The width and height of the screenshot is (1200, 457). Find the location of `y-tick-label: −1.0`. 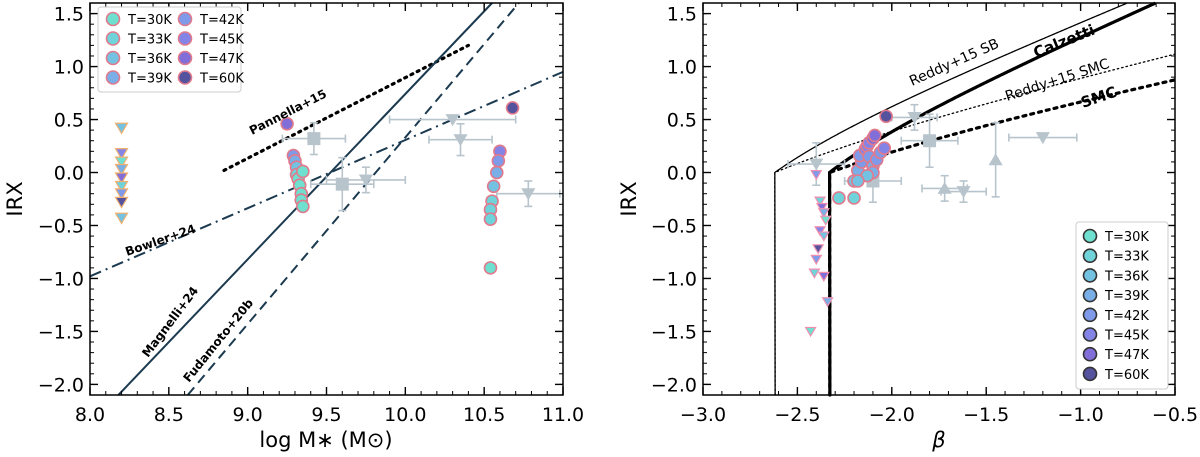

y-tick-label: −1.0 is located at coordinates (674, 279).